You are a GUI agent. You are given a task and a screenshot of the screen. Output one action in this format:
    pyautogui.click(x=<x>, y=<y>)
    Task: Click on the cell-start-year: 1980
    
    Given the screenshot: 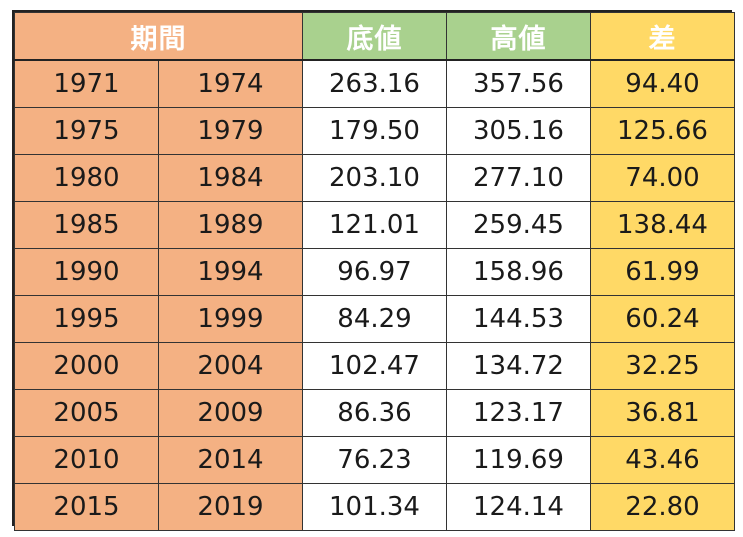 What is the action you would take?
    pyautogui.click(x=86, y=178)
    